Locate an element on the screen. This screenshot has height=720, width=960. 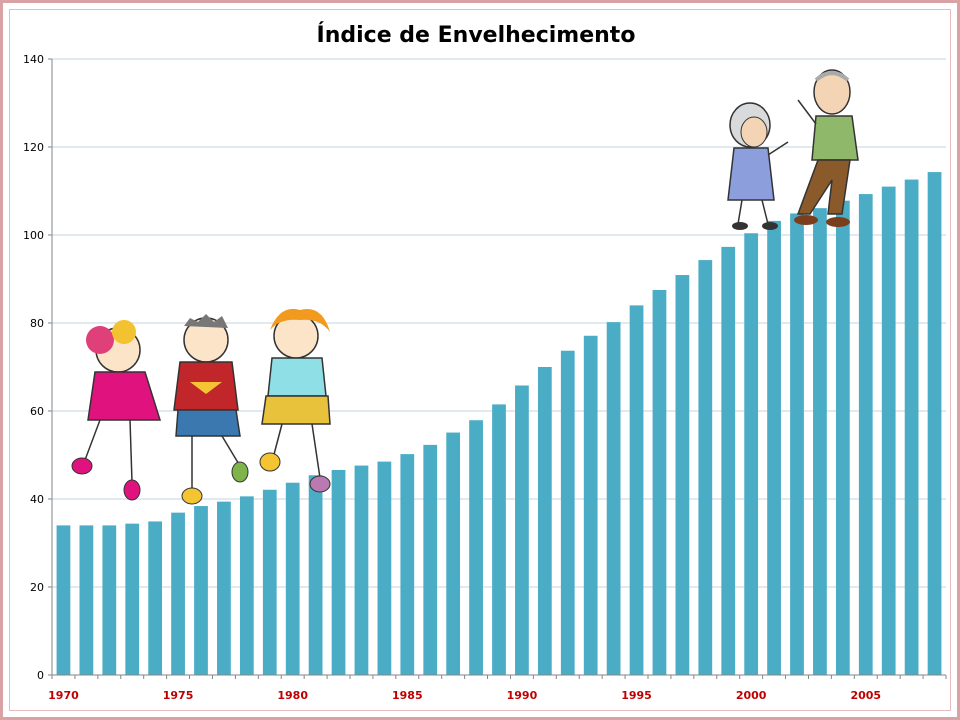
y-tick-label: 140 is located at coordinates (33, 59).